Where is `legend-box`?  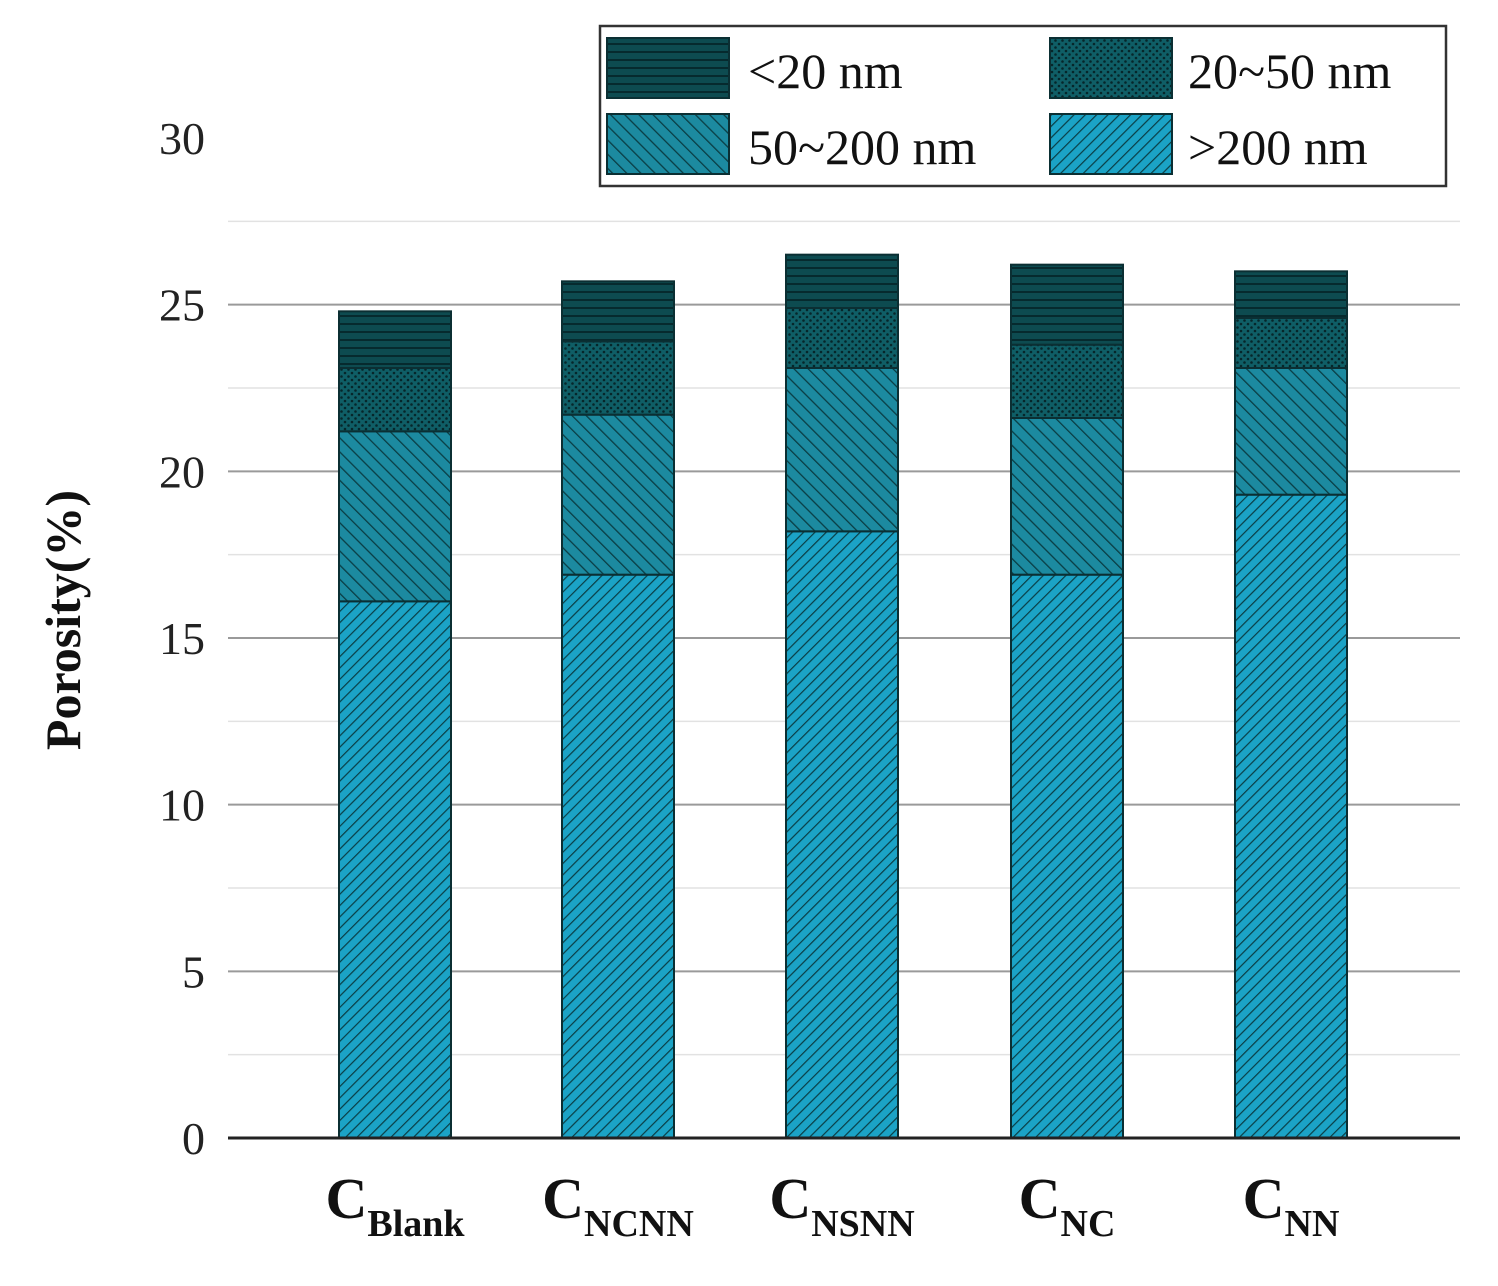
legend-box is located at coordinates (1023, 106).